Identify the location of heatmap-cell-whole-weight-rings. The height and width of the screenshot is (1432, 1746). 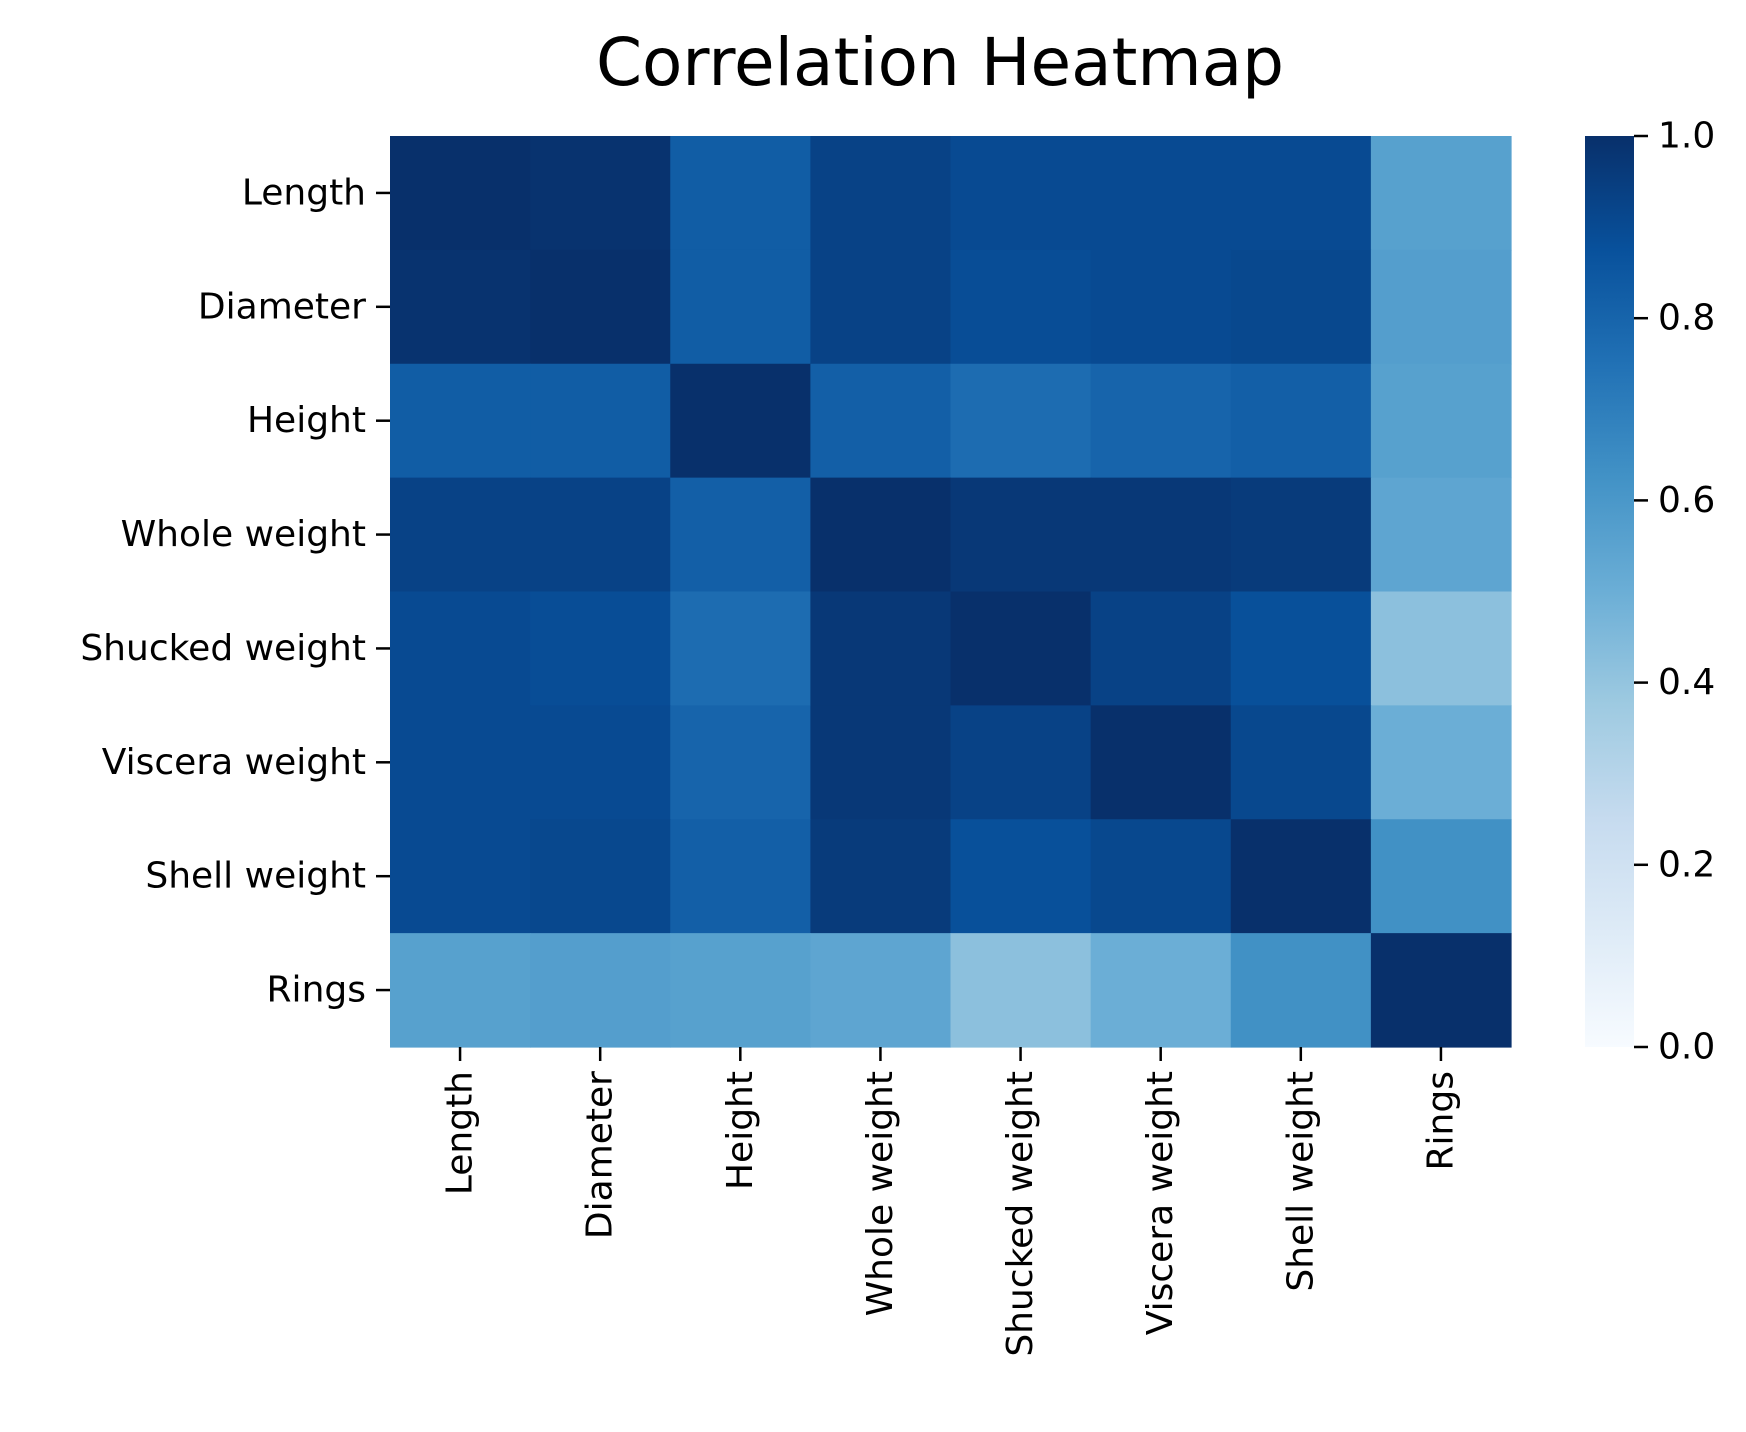
(1441, 535).